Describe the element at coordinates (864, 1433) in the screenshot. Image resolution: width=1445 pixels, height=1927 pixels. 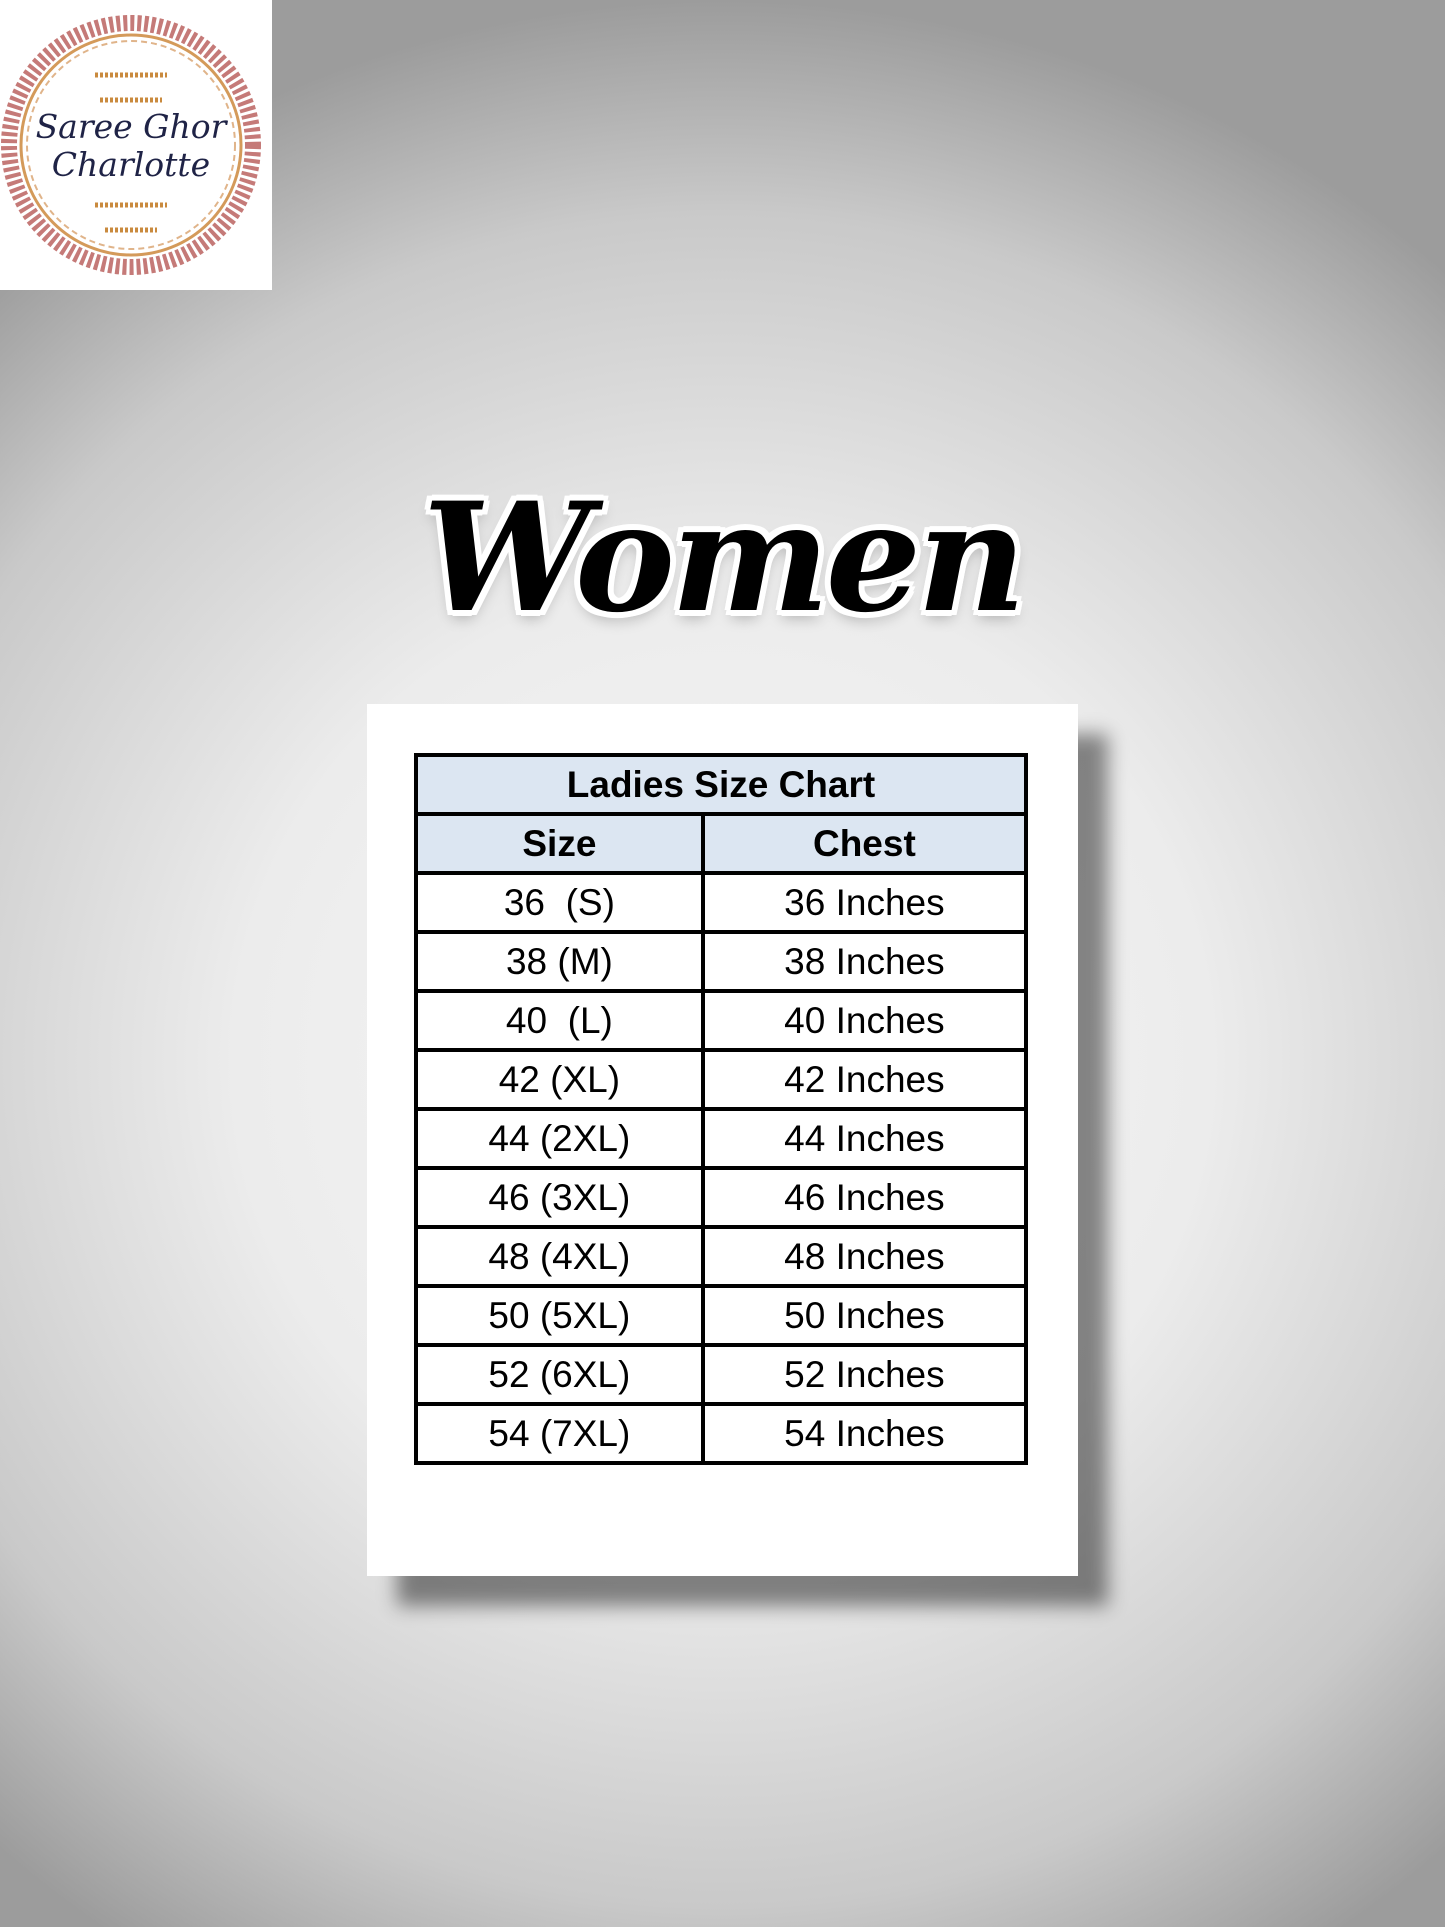
I see `chest-cell: 54 Inches` at that location.